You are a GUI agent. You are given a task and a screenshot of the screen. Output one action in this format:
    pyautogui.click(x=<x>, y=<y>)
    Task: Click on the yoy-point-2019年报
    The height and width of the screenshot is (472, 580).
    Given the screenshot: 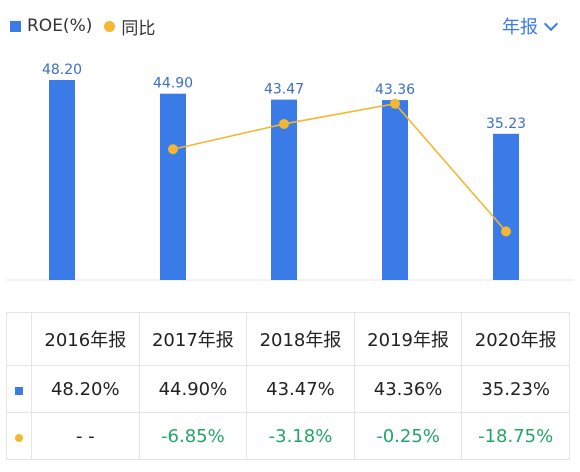 What is the action you would take?
    pyautogui.click(x=395, y=103)
    